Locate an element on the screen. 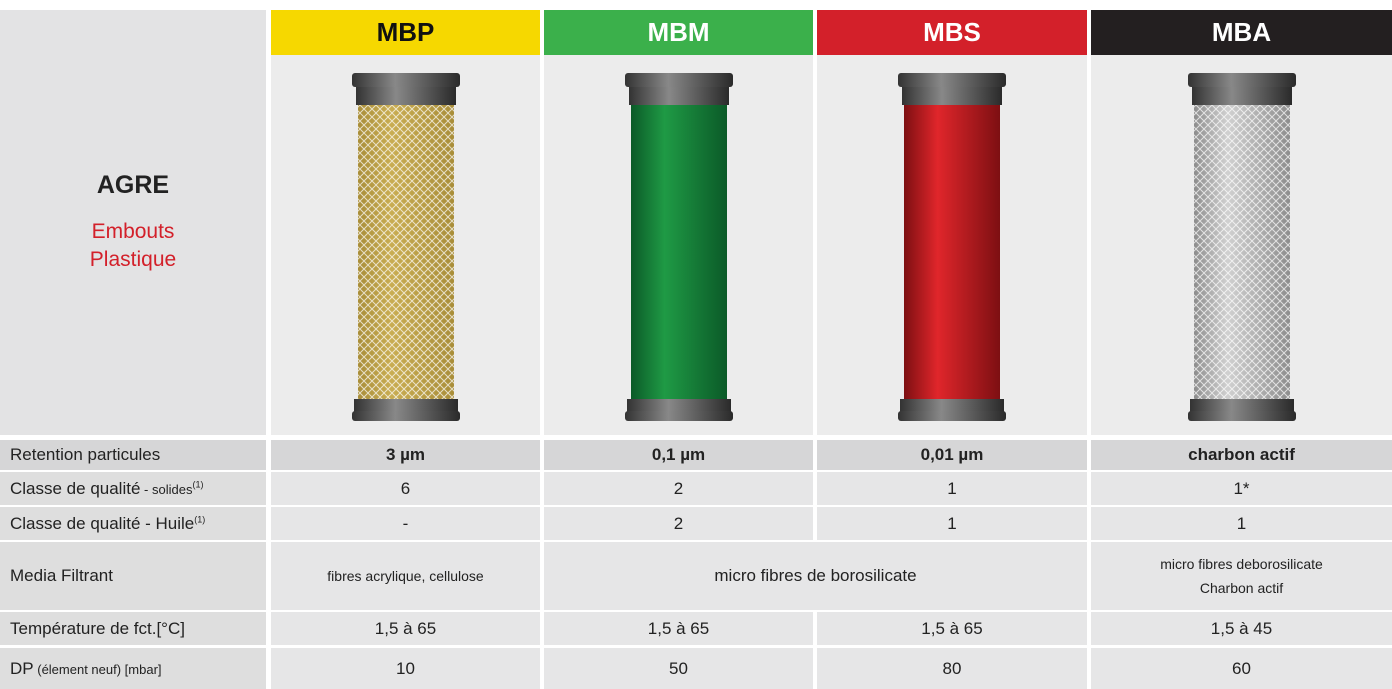  cell-text: - is located at coordinates (405, 523).